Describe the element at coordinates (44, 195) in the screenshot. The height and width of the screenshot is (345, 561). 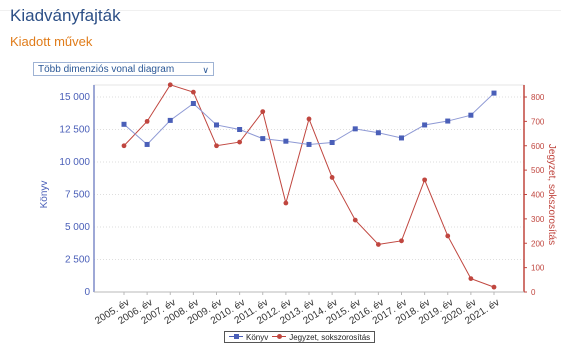
I see `y-axis-title: Könyv` at that location.